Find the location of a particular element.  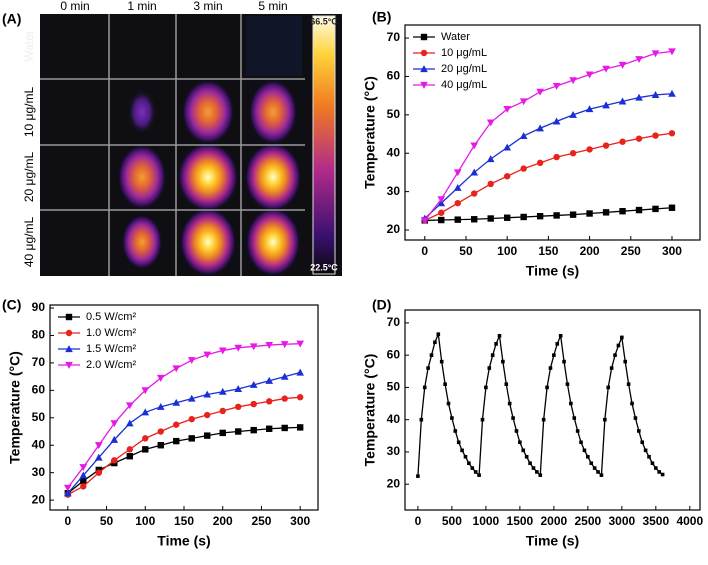

legend-label: 1.5 W/cm² is located at coordinates (111, 349).